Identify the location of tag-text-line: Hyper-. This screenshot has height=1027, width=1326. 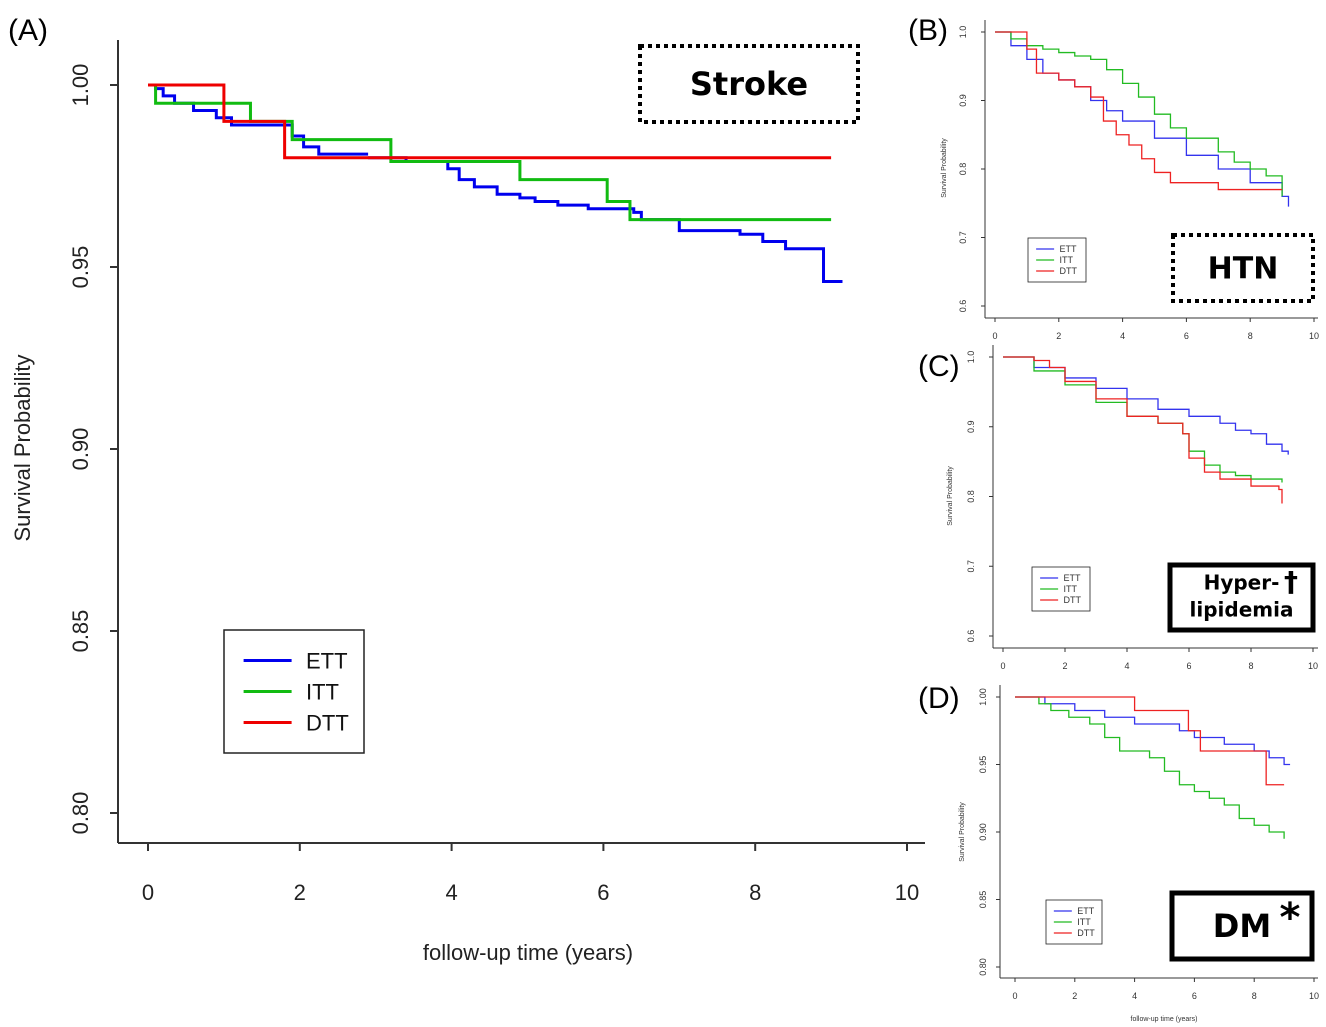
(1242, 583).